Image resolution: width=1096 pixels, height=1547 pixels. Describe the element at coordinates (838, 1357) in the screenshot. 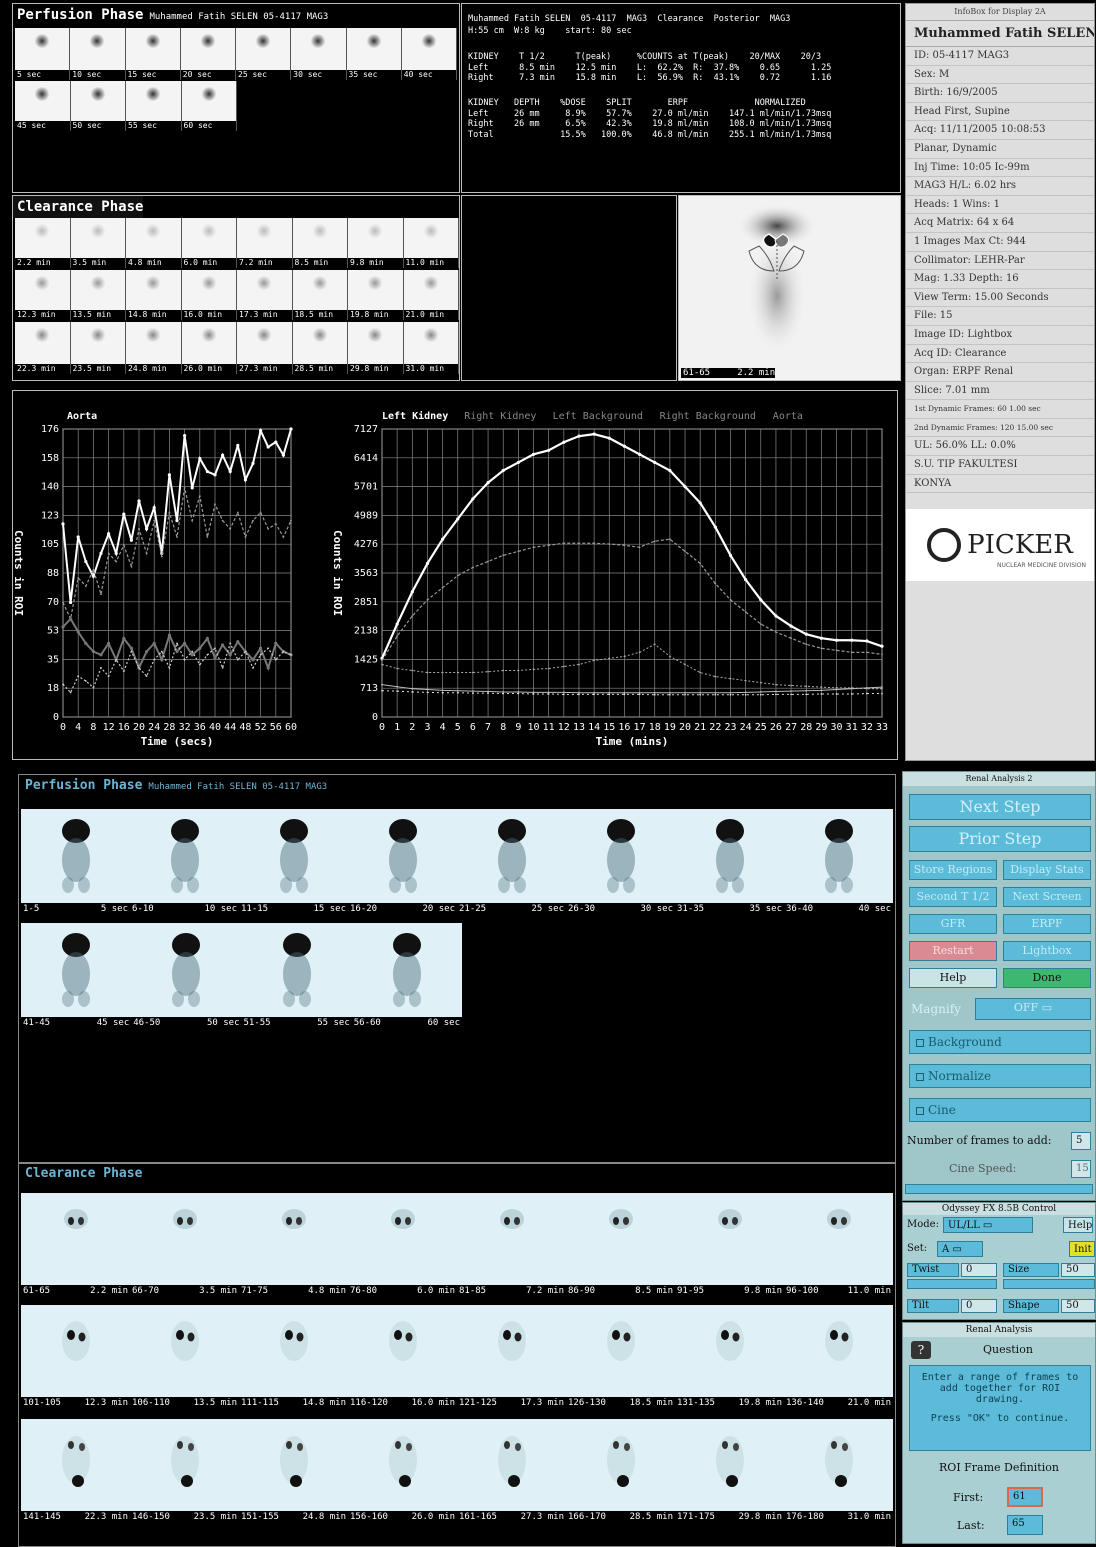

I see `thumbnail-frame: 136-140 21.0 min` at that location.